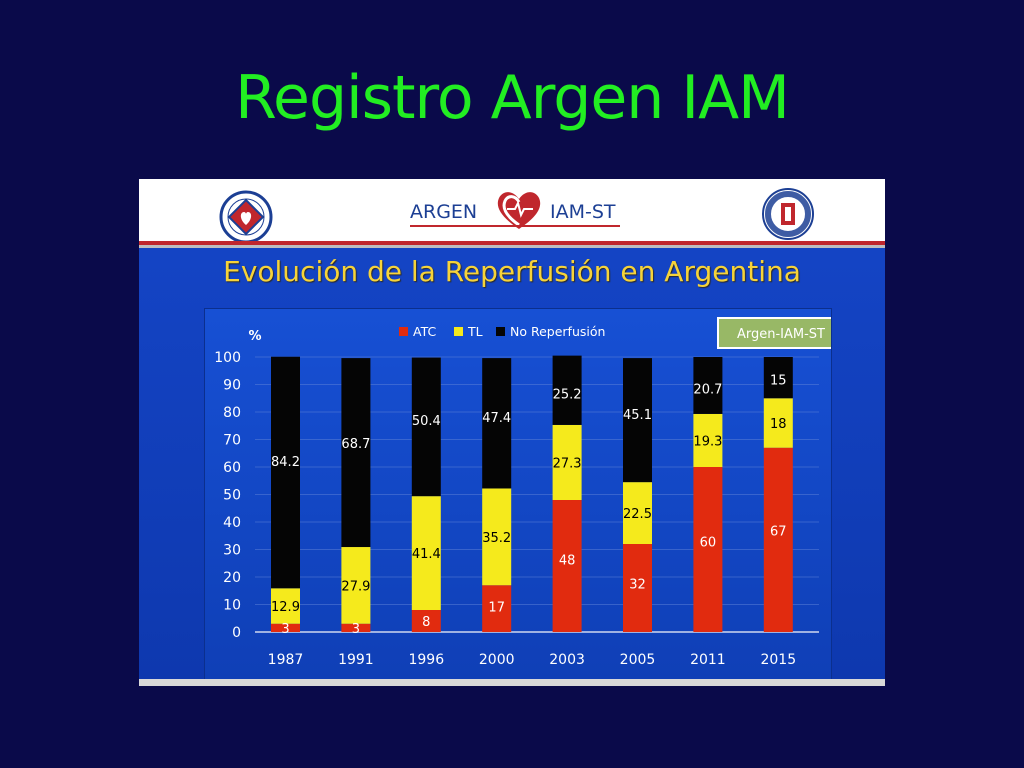 The height and width of the screenshot is (768, 1024). What do you see at coordinates (496, 418) in the screenshot?
I see `data-label: 47.4` at bounding box center [496, 418].